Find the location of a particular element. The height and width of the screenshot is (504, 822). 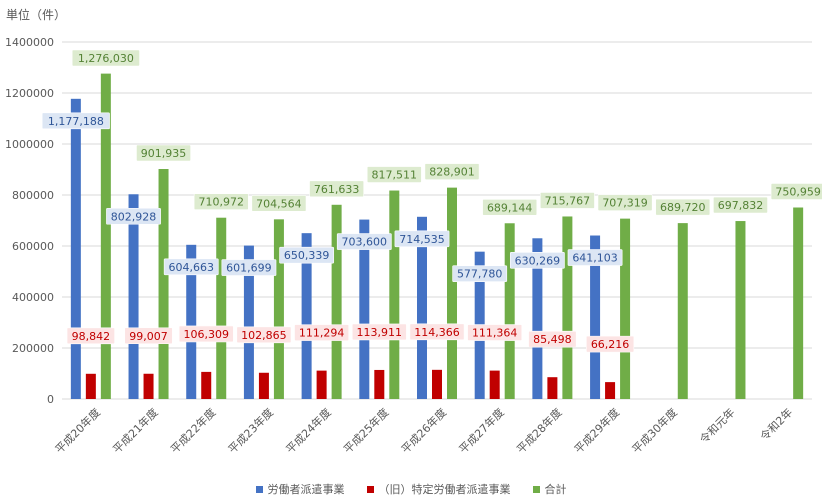

data-label-specific: 99,007 is located at coordinates (148, 336).